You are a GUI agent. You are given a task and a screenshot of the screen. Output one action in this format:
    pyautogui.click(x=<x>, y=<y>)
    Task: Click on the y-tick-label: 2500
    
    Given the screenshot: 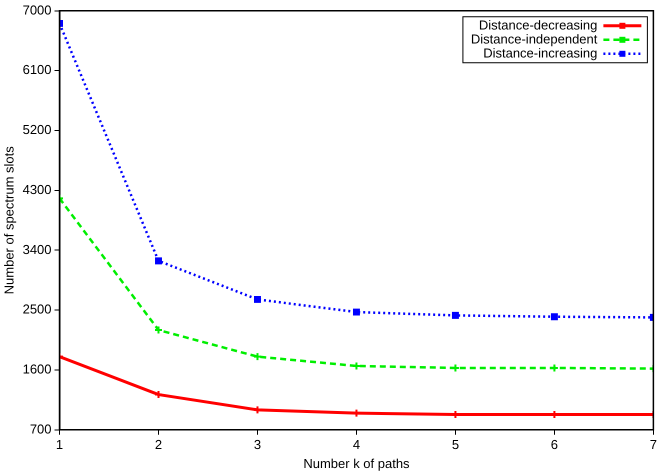 What is the action you would take?
    pyautogui.click(x=37, y=309)
    